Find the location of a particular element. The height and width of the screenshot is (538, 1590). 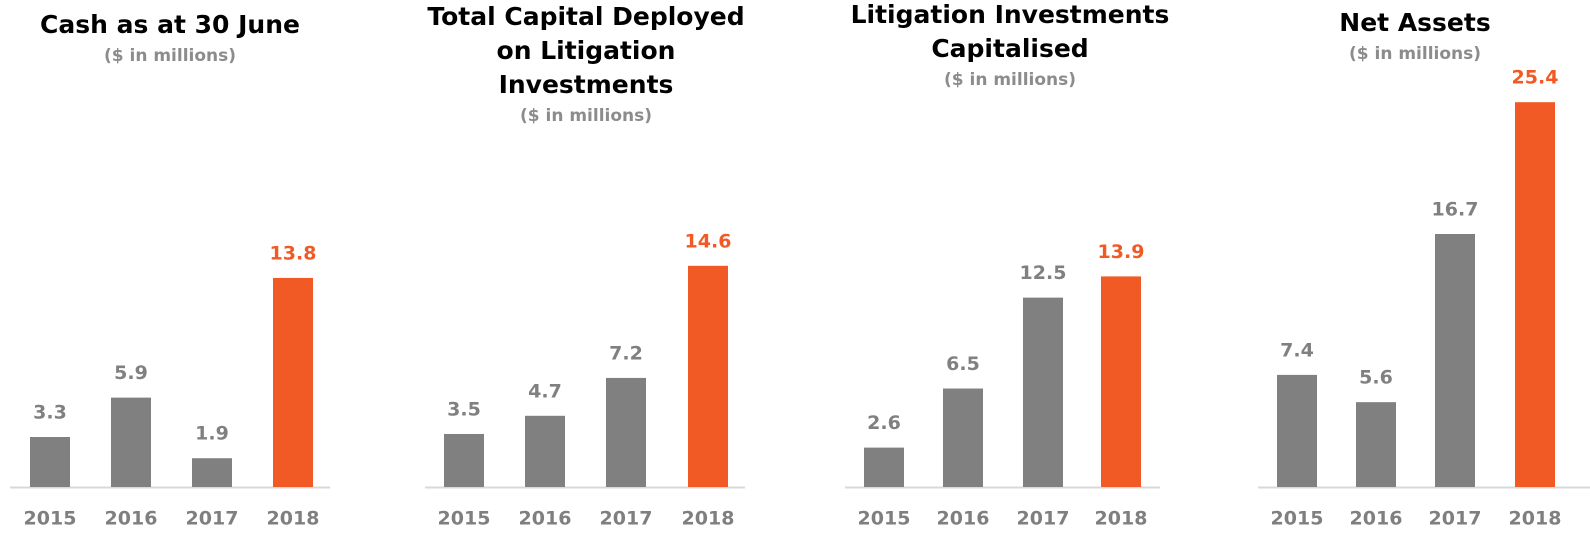

value-label: 13.8 is located at coordinates (293, 253).